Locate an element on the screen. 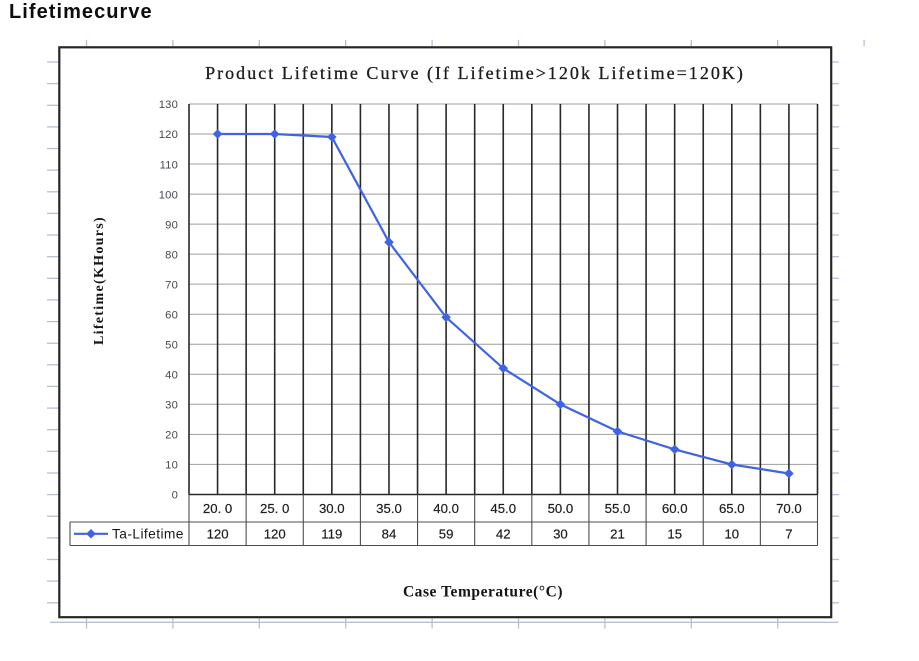  svg-text: Ta-Lifetime is located at coordinates (148, 533).